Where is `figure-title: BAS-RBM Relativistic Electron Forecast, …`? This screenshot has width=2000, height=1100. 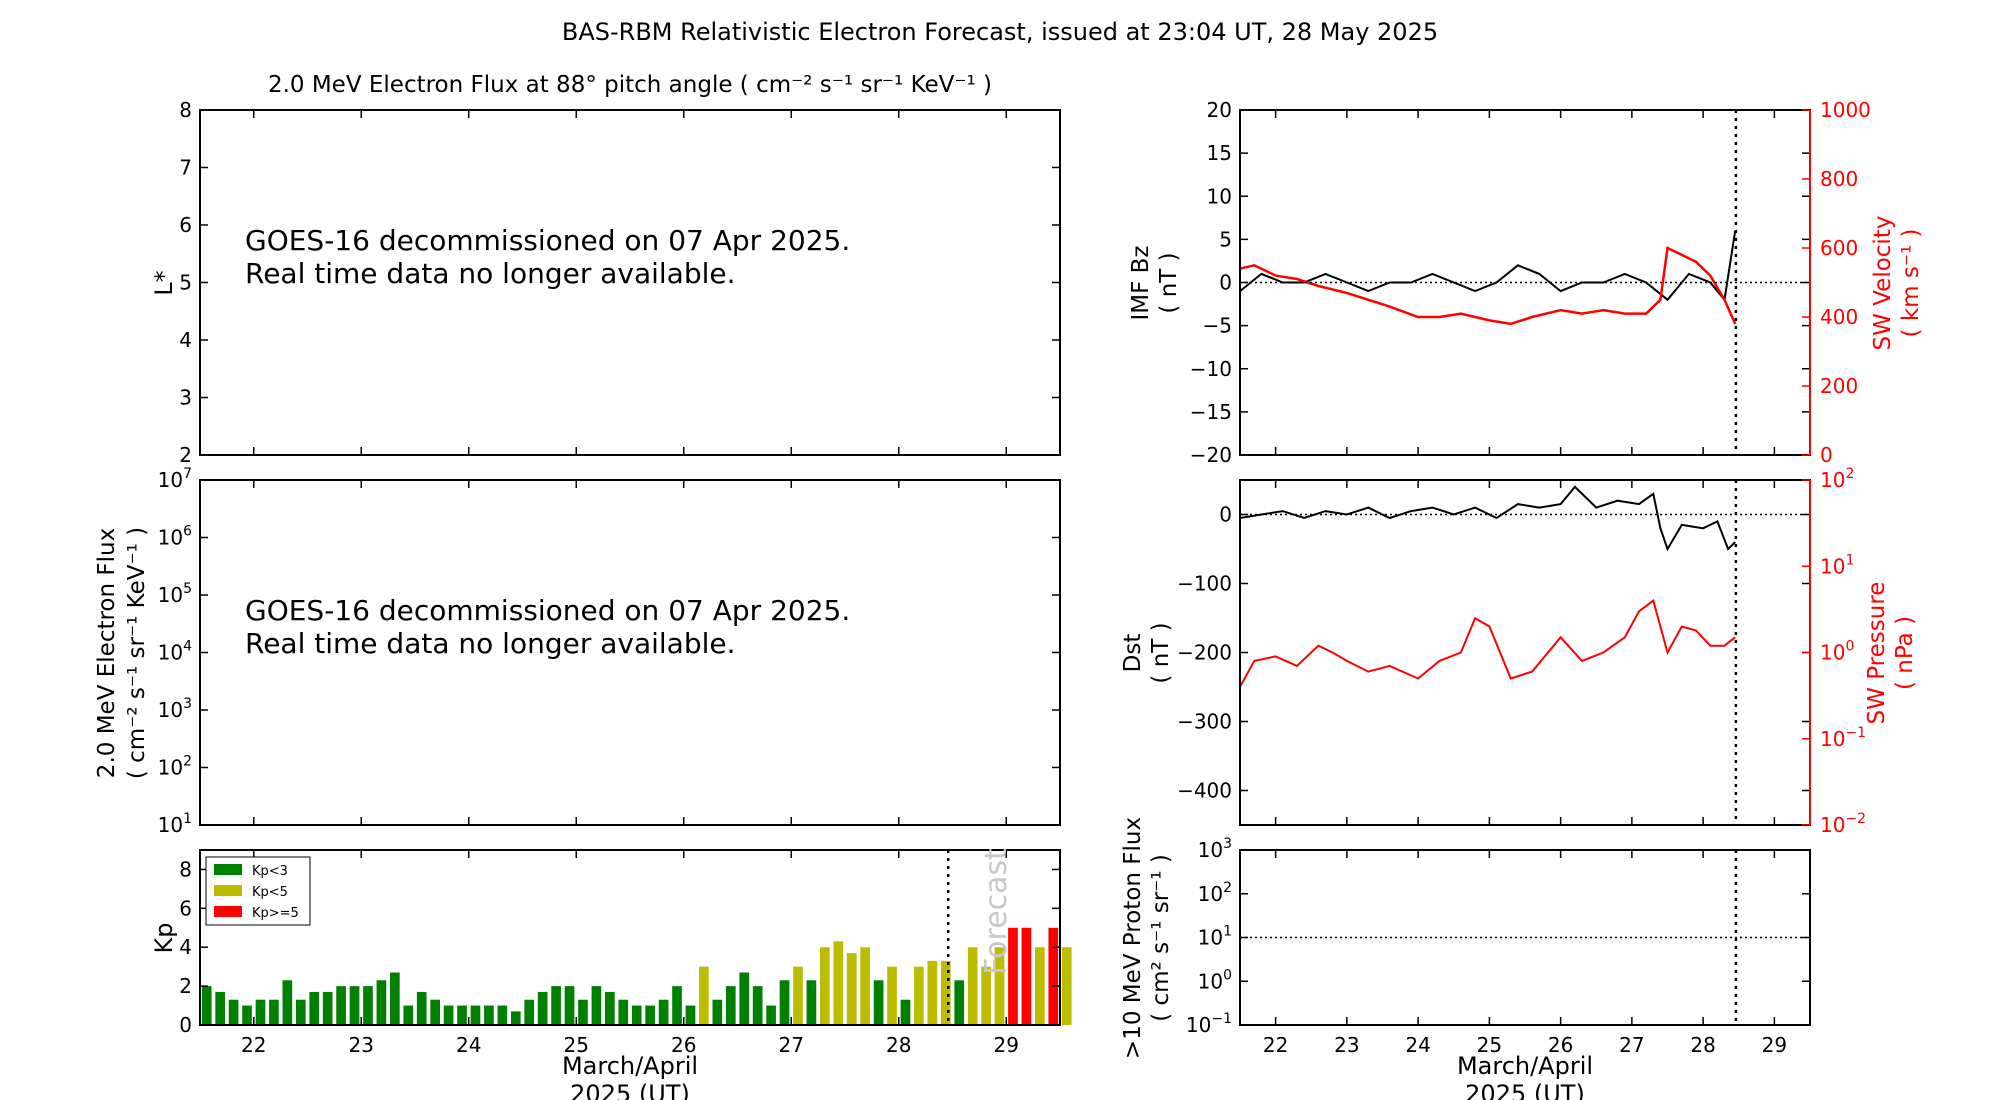
figure-title: BAS-RBM Relativistic Electron Forecast, … is located at coordinates (1000, 32).